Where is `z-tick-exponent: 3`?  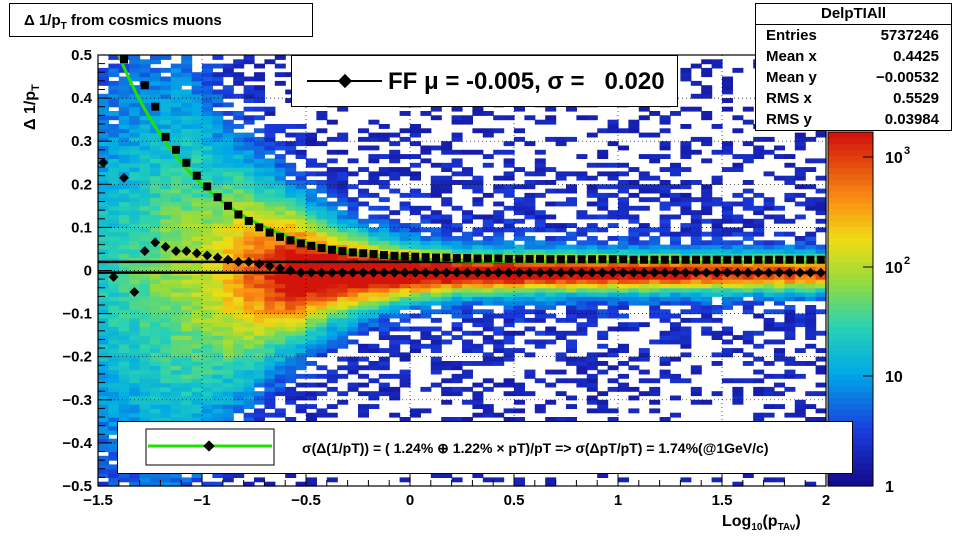
z-tick-exponent: 3 is located at coordinates (907, 151).